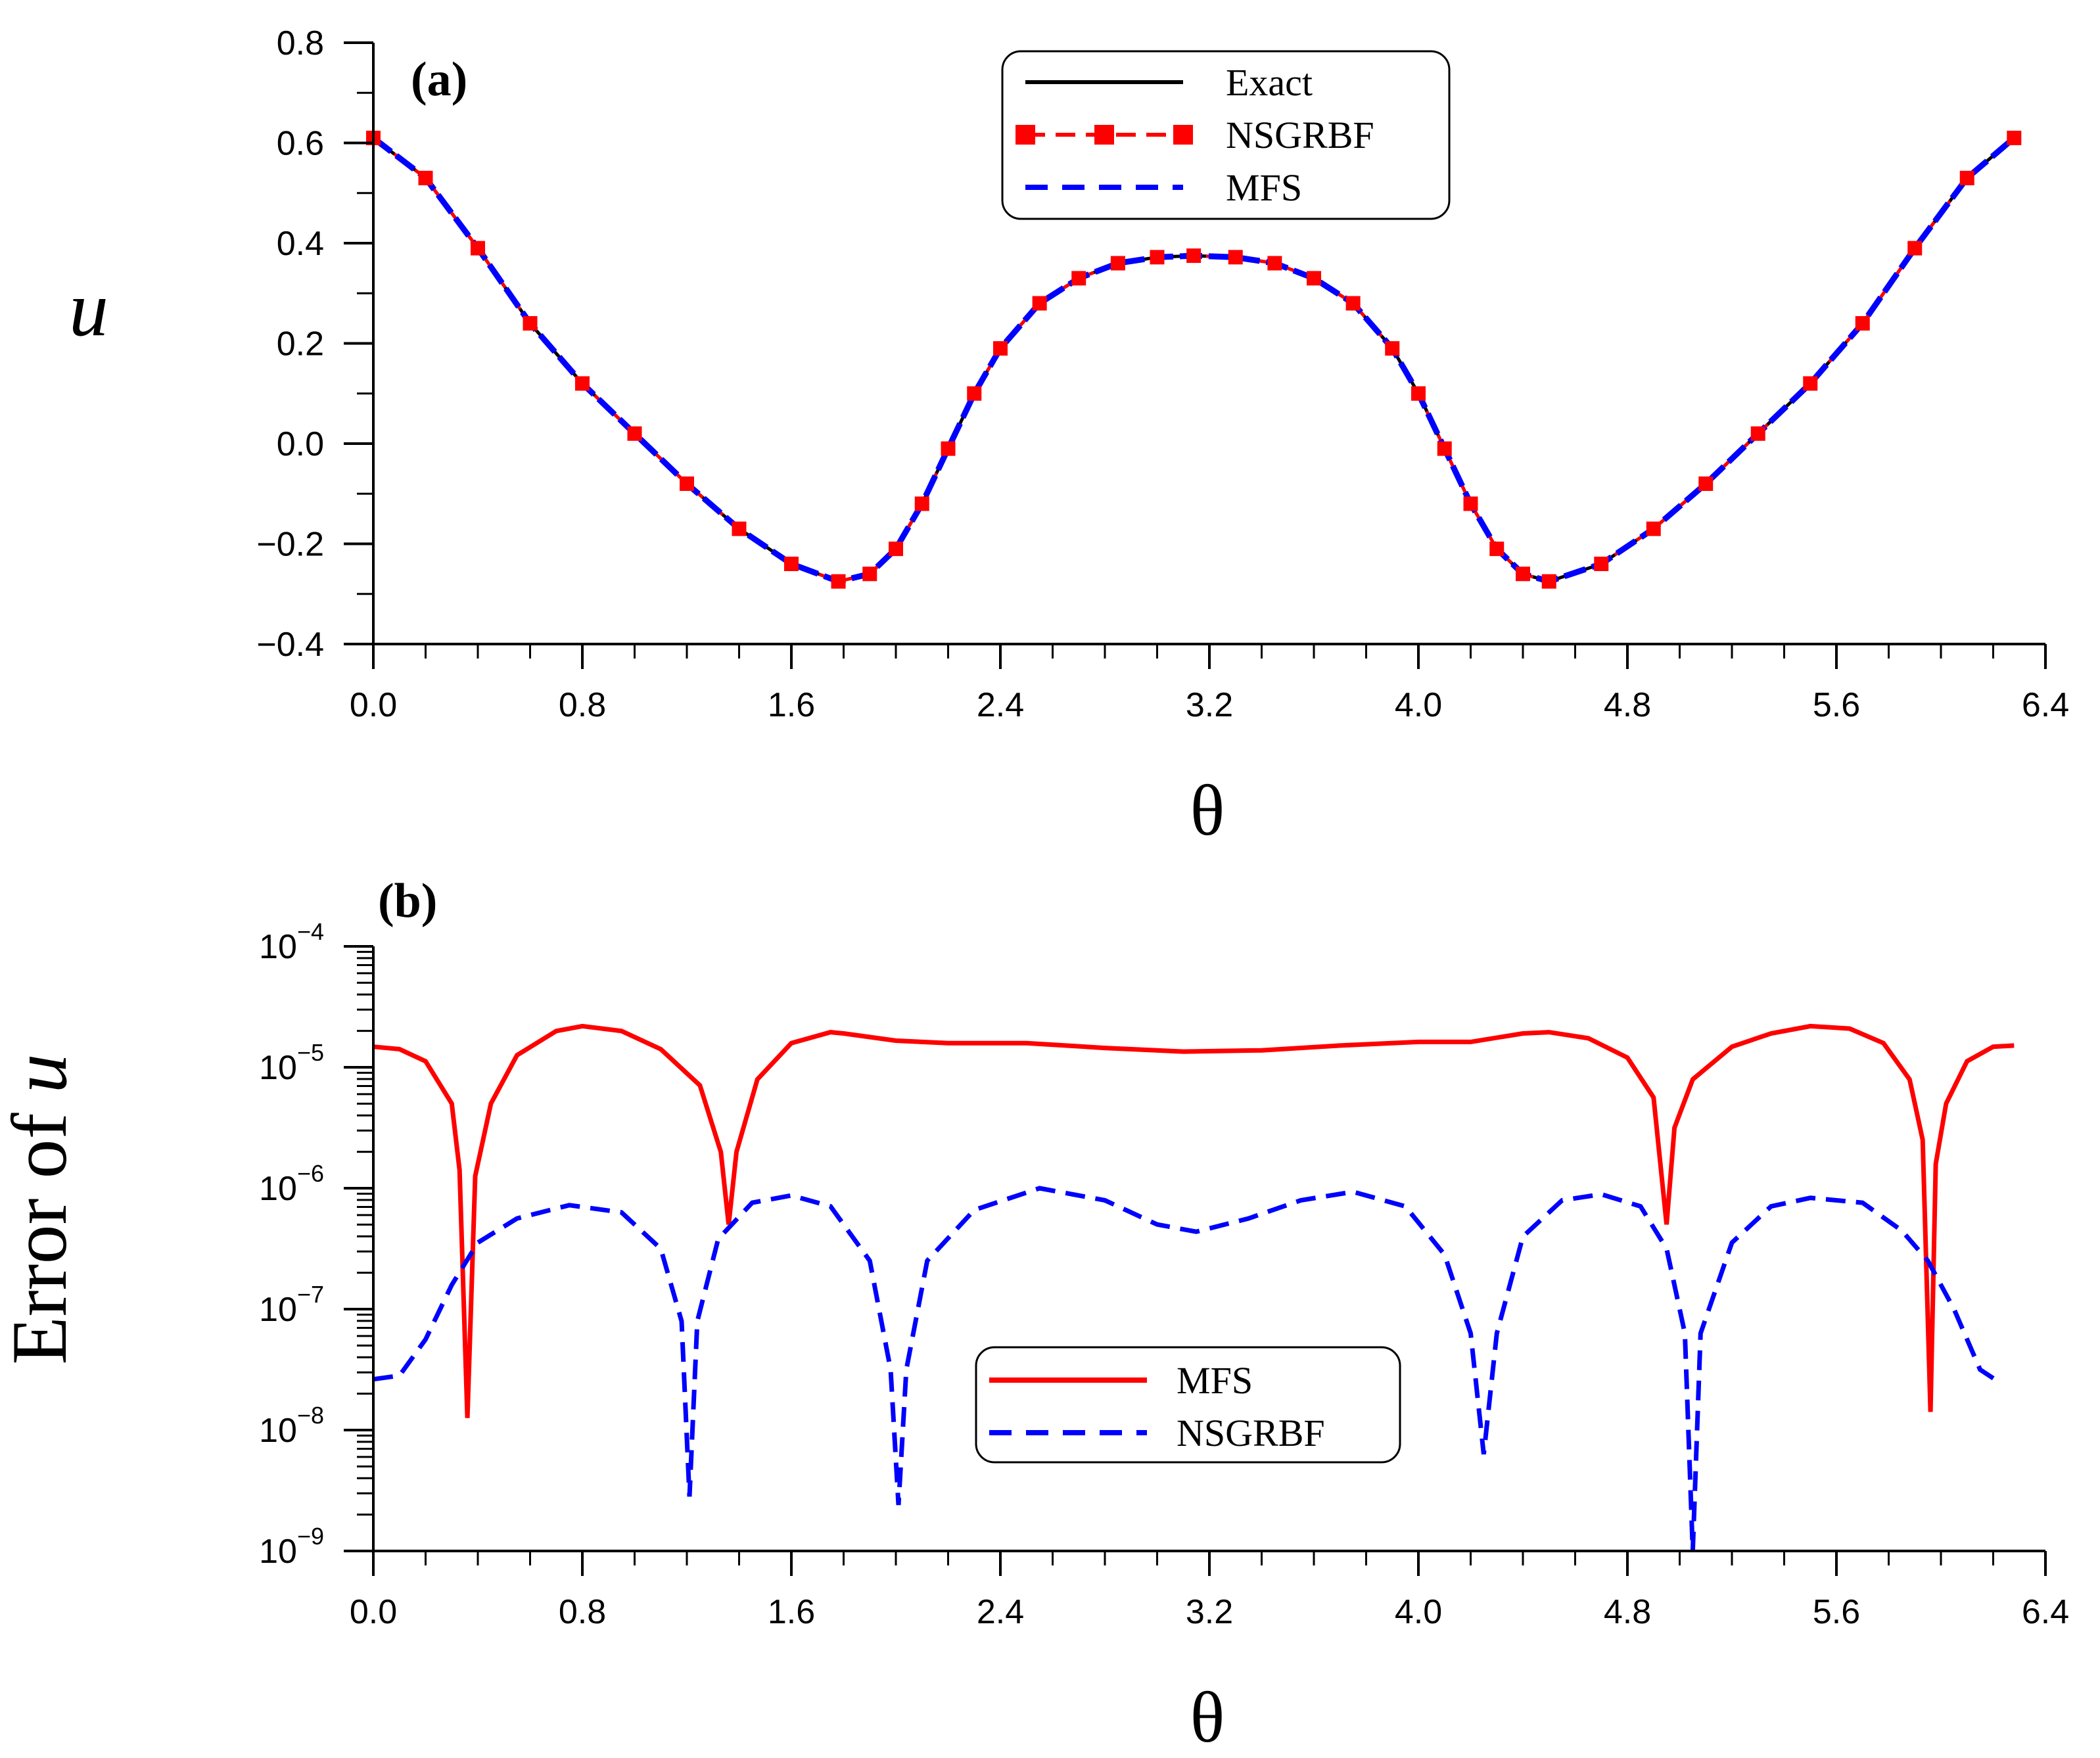  Describe the element at coordinates (291, 1184) in the screenshot. I see `panel-b-y-tick-label: 10⁻⁶` at that location.